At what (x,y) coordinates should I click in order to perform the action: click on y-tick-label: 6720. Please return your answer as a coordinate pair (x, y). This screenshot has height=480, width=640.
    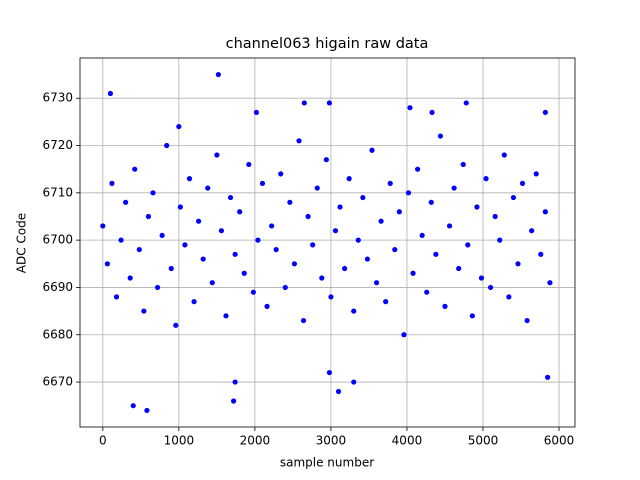
    Looking at the image, I should click on (57, 145).